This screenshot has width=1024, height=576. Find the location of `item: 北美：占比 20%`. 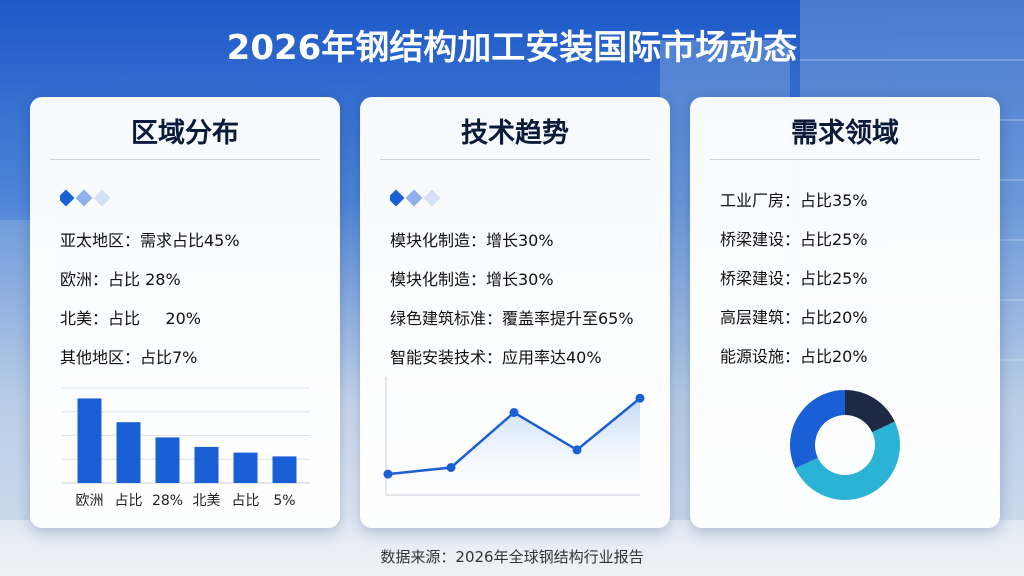

item: 北美：占比 20% is located at coordinates (130, 318).